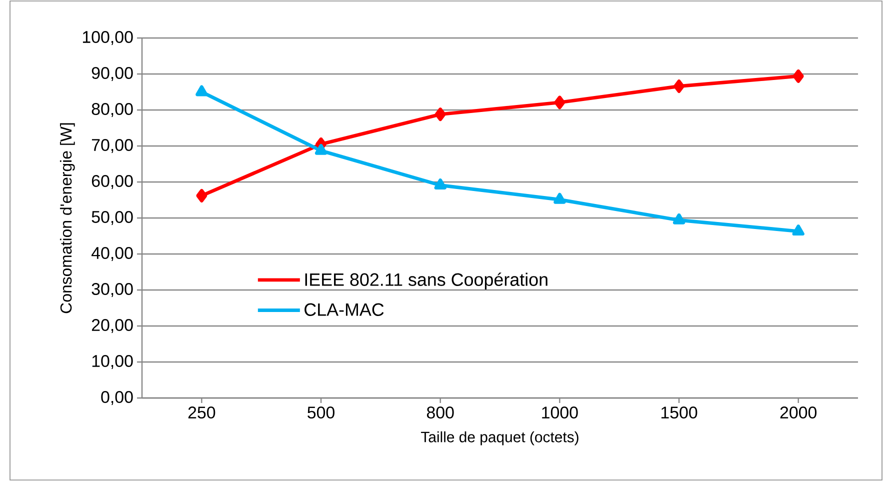  I want to click on x-tick-label: 250, so click(202, 412).